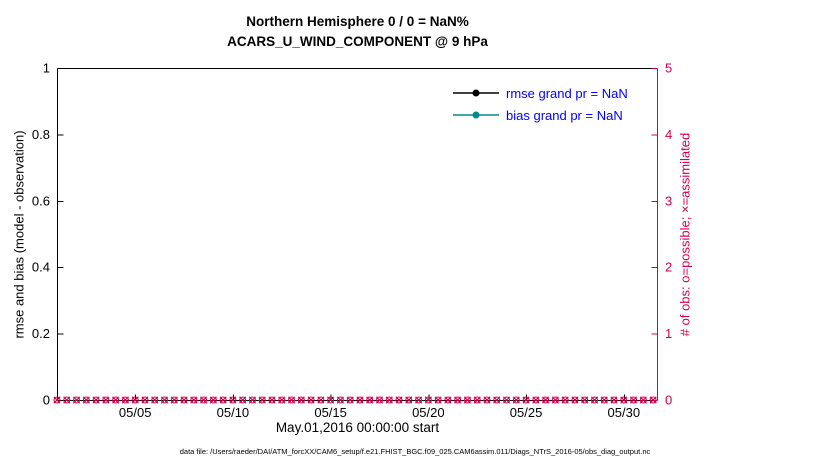 The image size is (830, 470). I want to click on bias-line-marker-icon, so click(476, 115).